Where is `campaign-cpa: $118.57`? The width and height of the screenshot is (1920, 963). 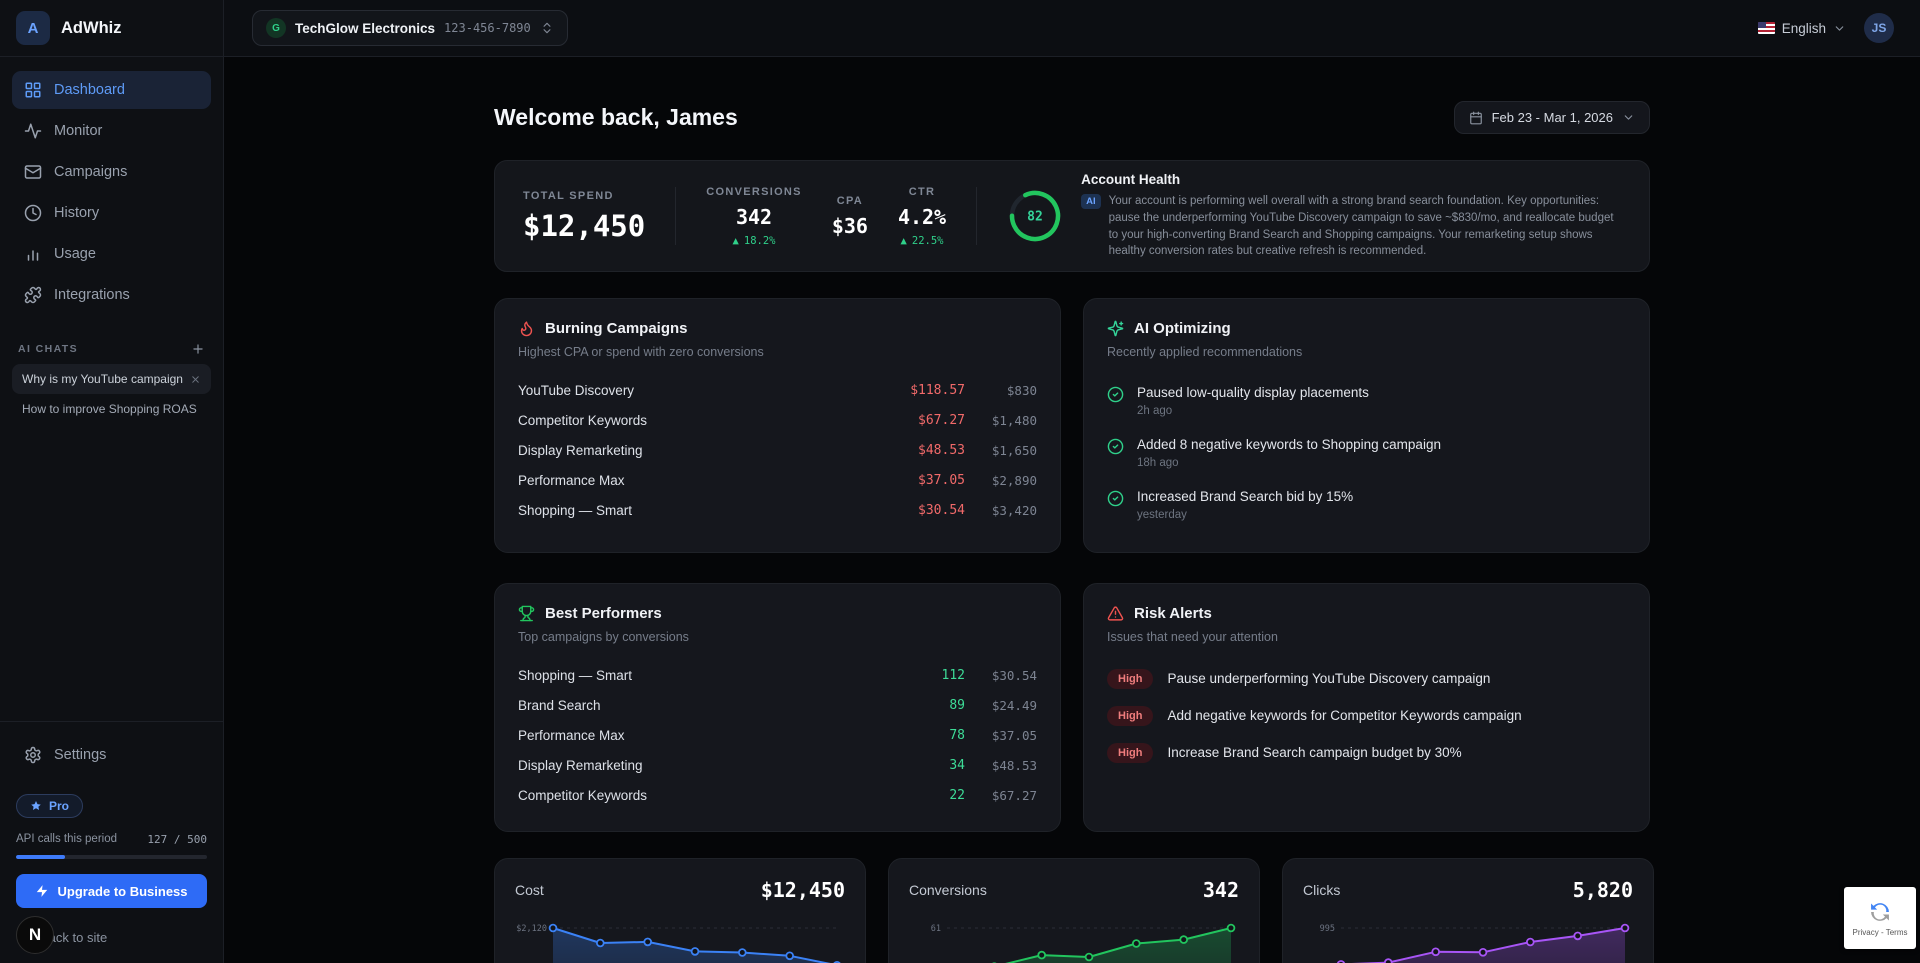 campaign-cpa: $118.57 is located at coordinates (937, 390).